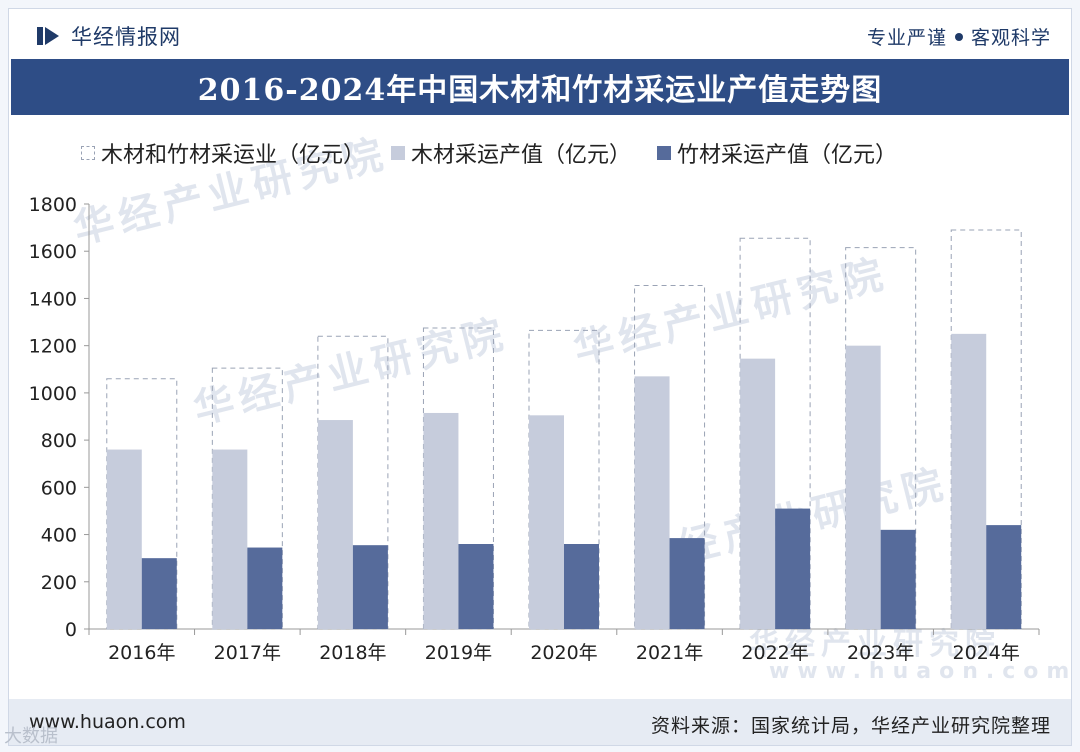 The height and width of the screenshot is (752, 1080). What do you see at coordinates (59, 583) in the screenshot?
I see `y-tick-label: 200` at bounding box center [59, 583].